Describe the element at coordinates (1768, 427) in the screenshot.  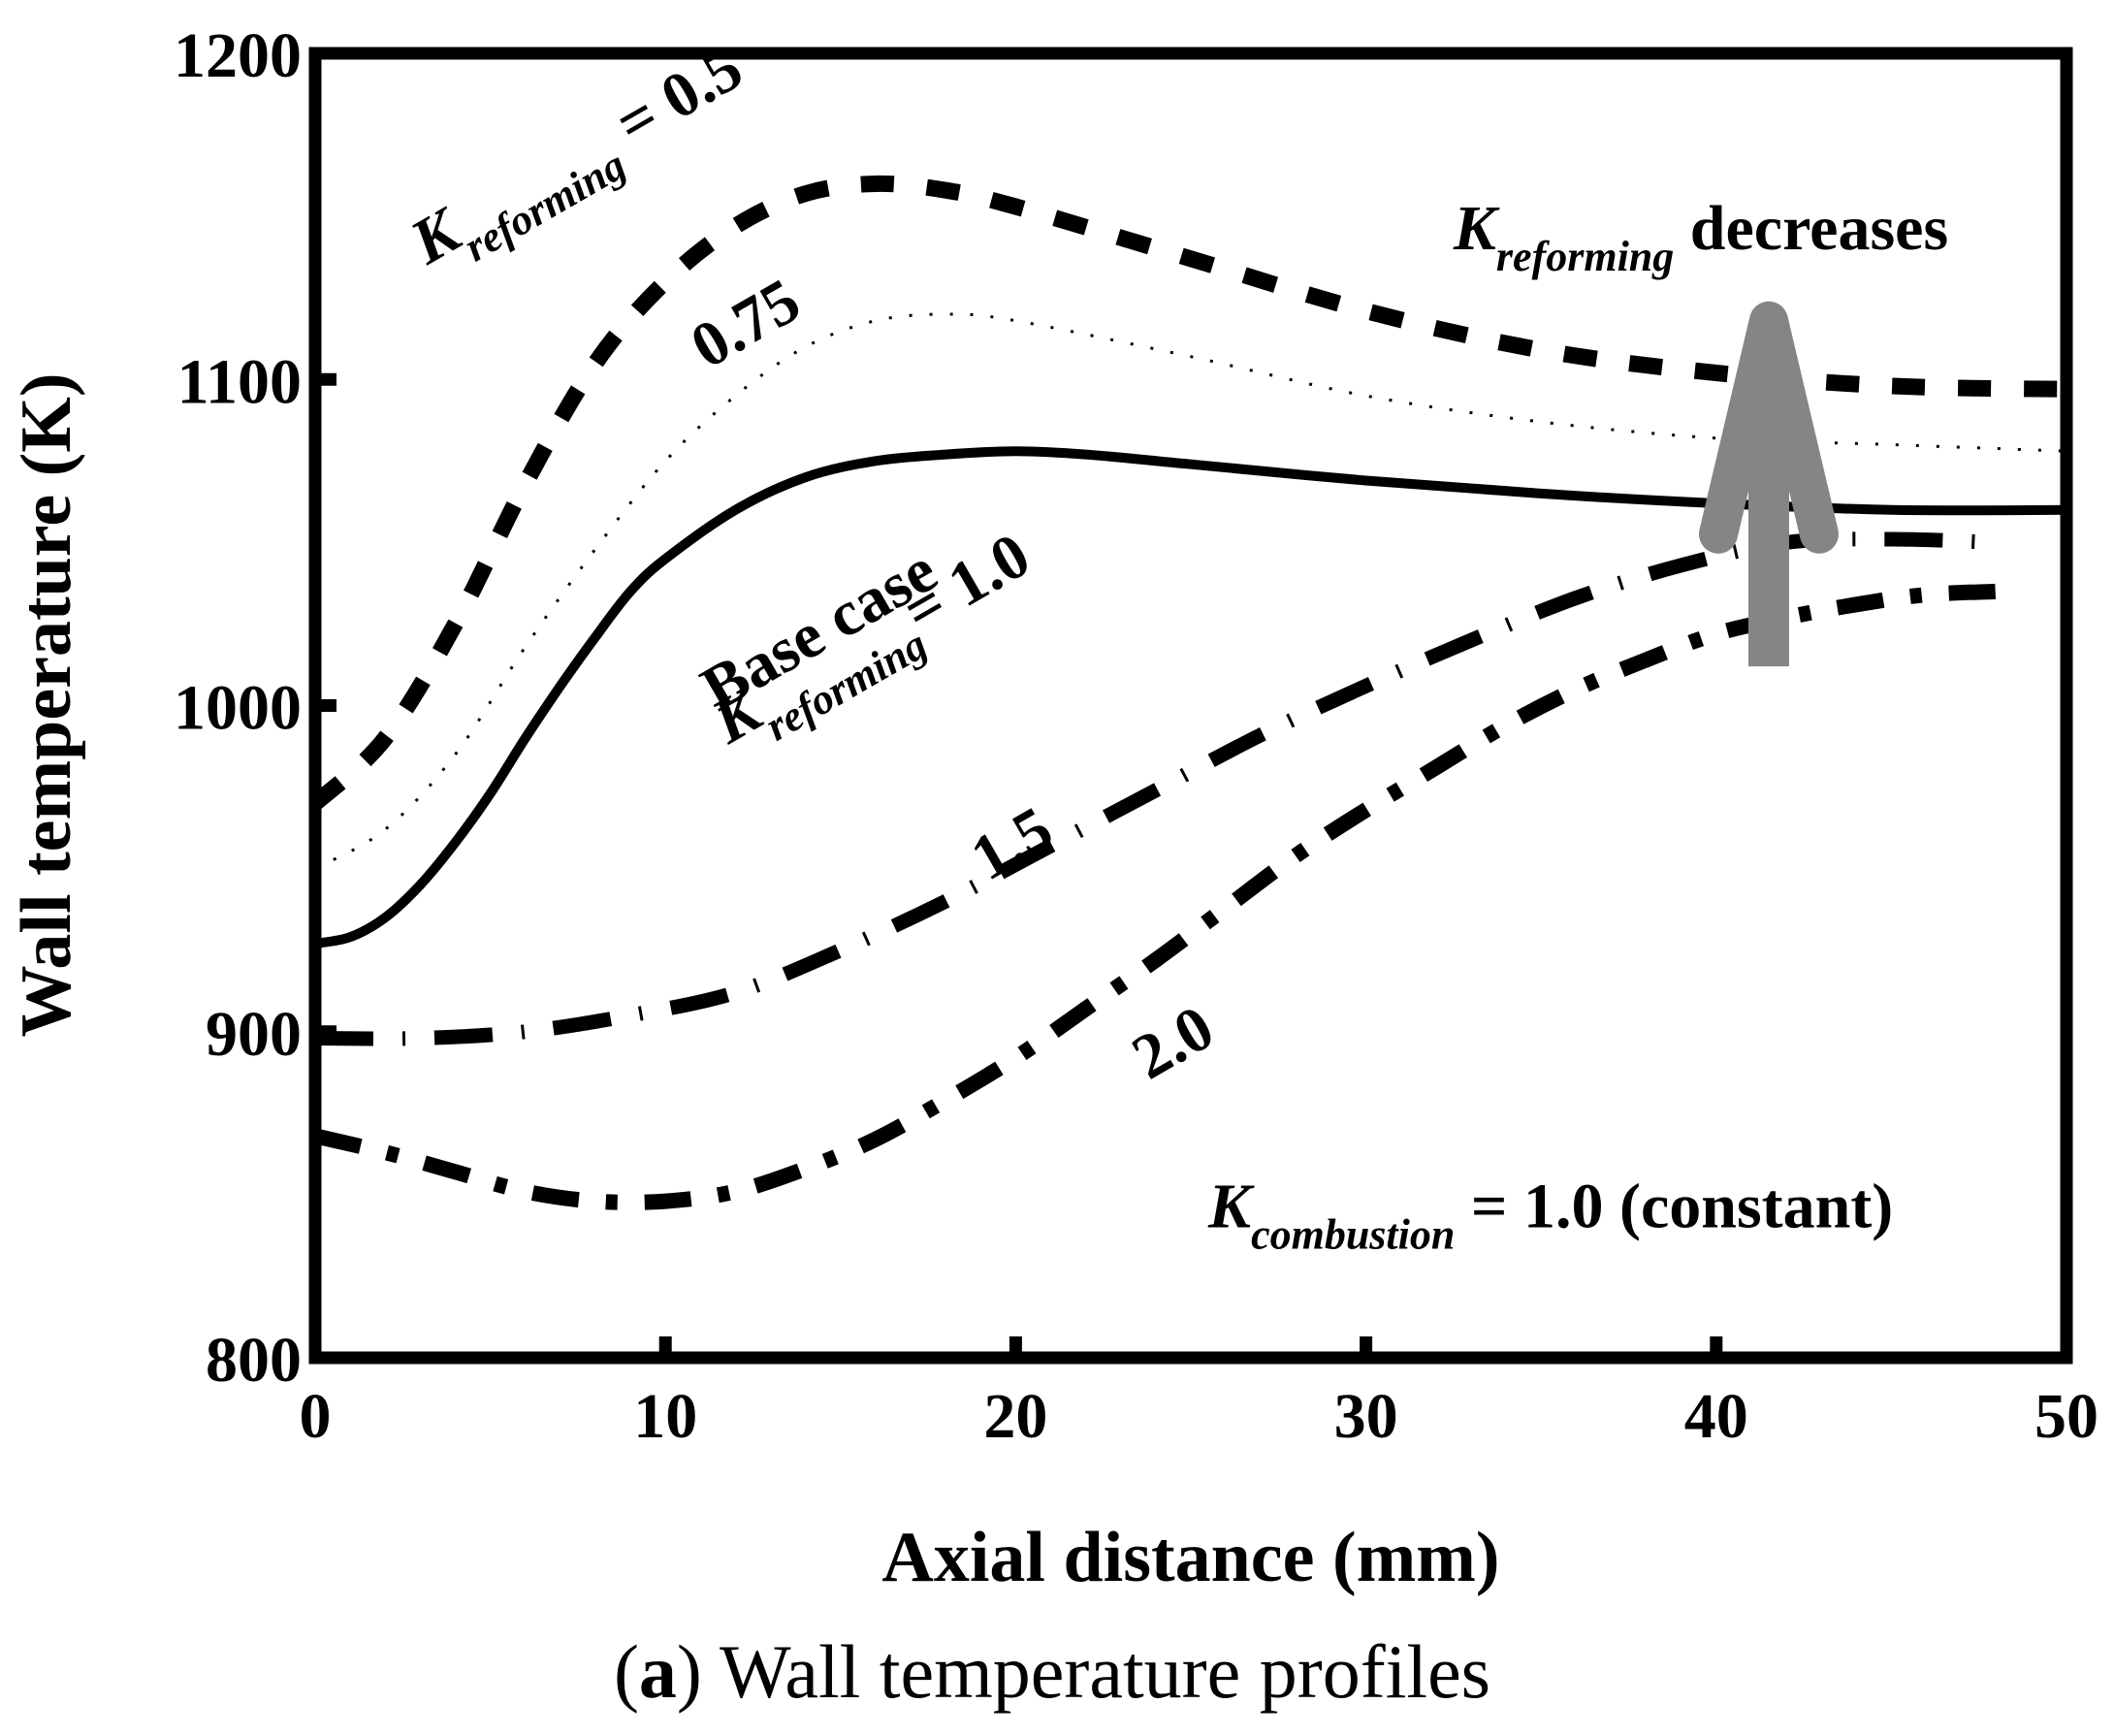
I see `arrow-head` at that location.